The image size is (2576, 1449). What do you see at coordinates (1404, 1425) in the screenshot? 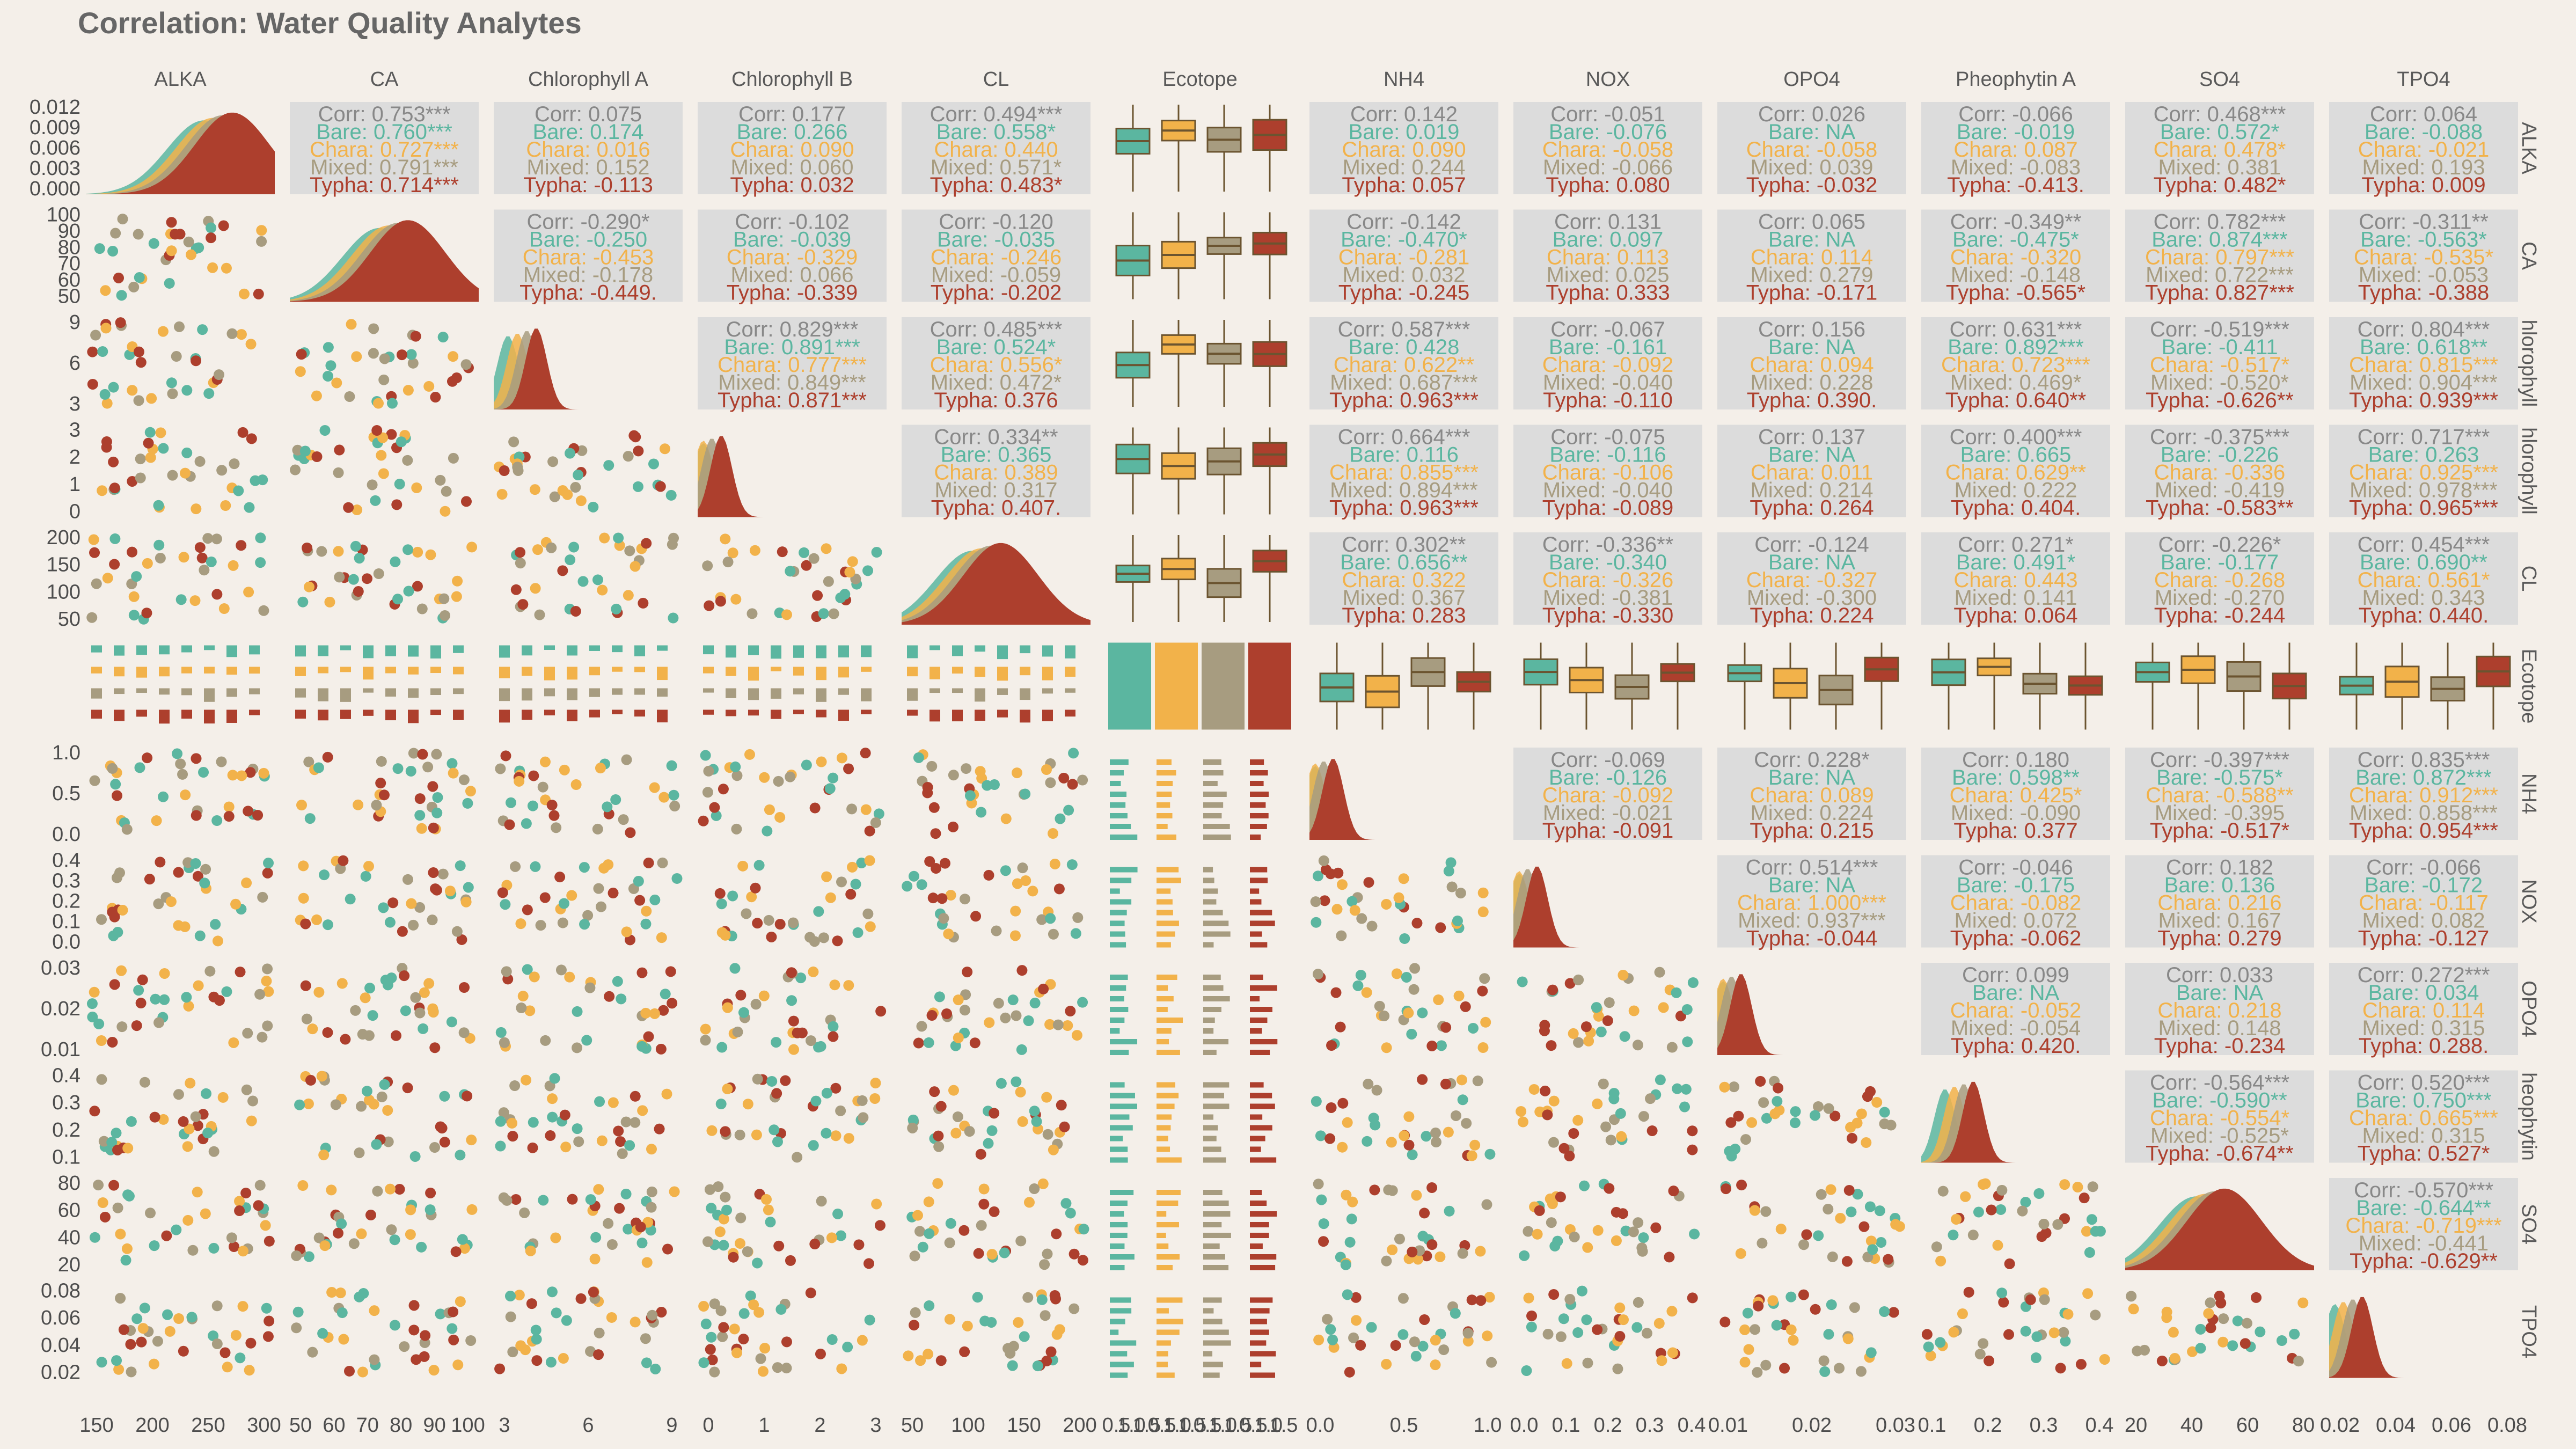
I see `x-tick-label: 0.5` at bounding box center [1404, 1425].